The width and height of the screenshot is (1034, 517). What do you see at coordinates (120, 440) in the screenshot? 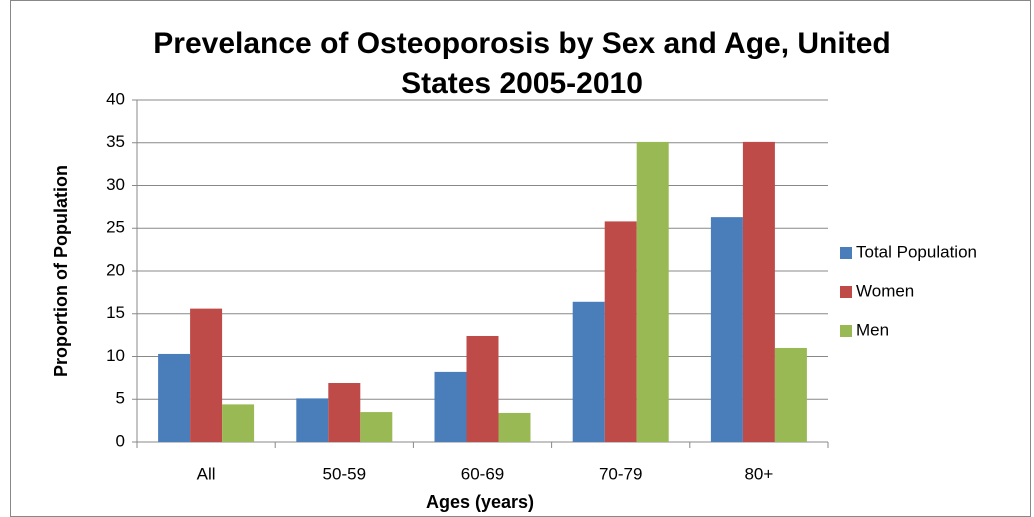
I see `y-tick-label: 0` at bounding box center [120, 440].